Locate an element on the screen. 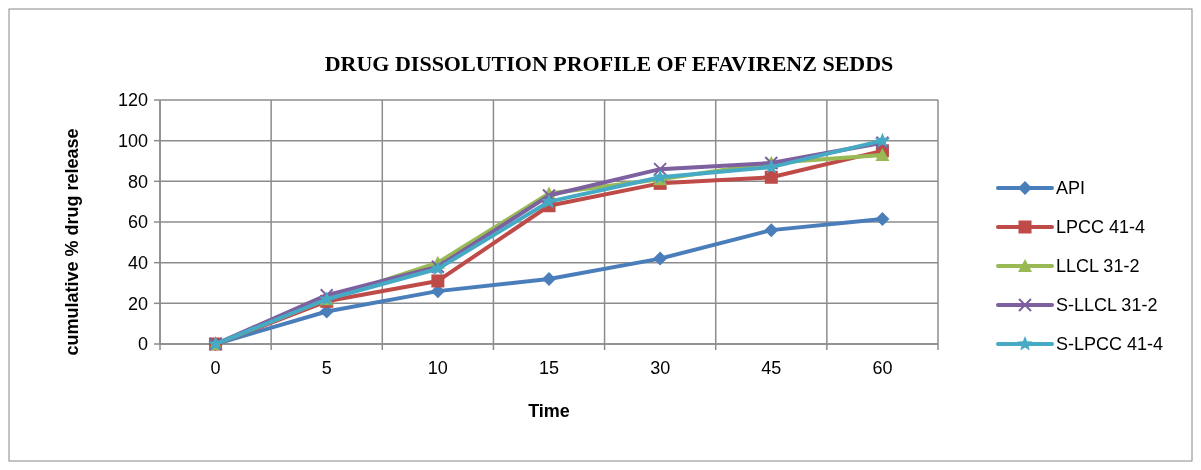 This screenshot has width=1201, height=470. x-tick-label: 0 is located at coordinates (215, 368).